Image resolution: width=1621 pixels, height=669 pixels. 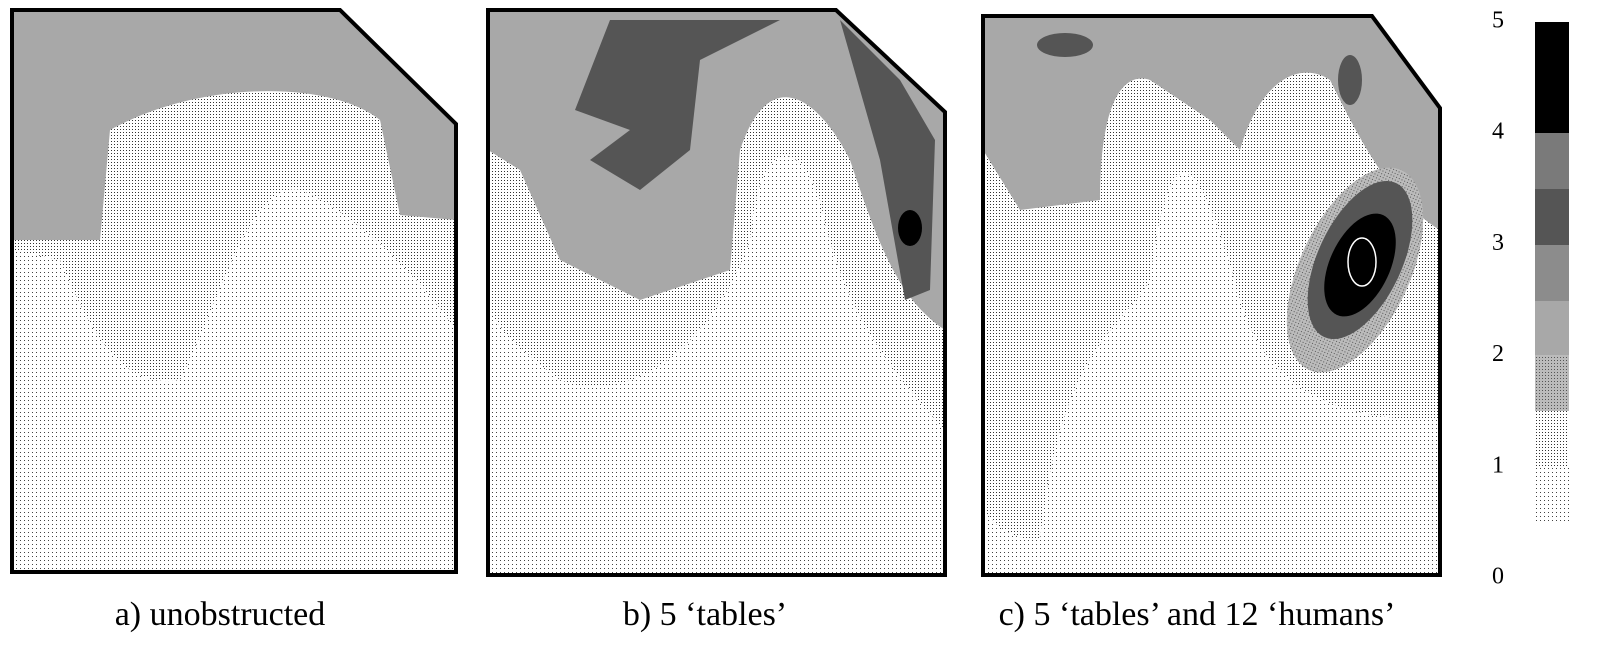 What do you see at coordinates (1498, 354) in the screenshot?
I see `colorbar-tick-label: 2` at bounding box center [1498, 354].